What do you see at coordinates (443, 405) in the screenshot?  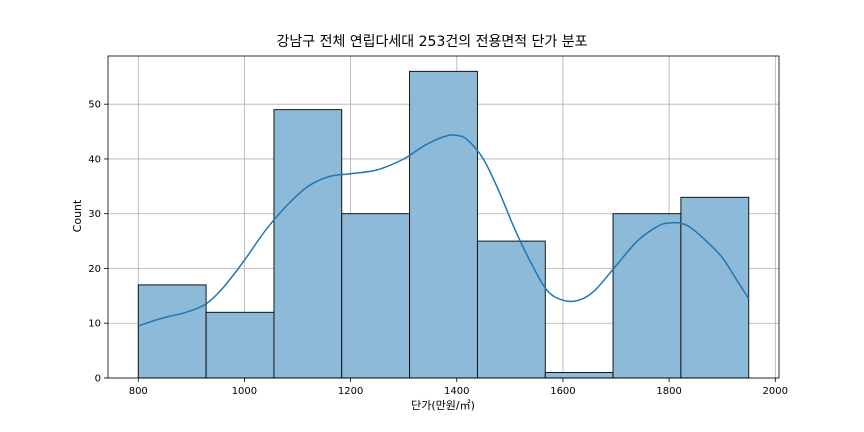 I see `x-axis-label: 단가(만원/㎡)` at bounding box center [443, 405].